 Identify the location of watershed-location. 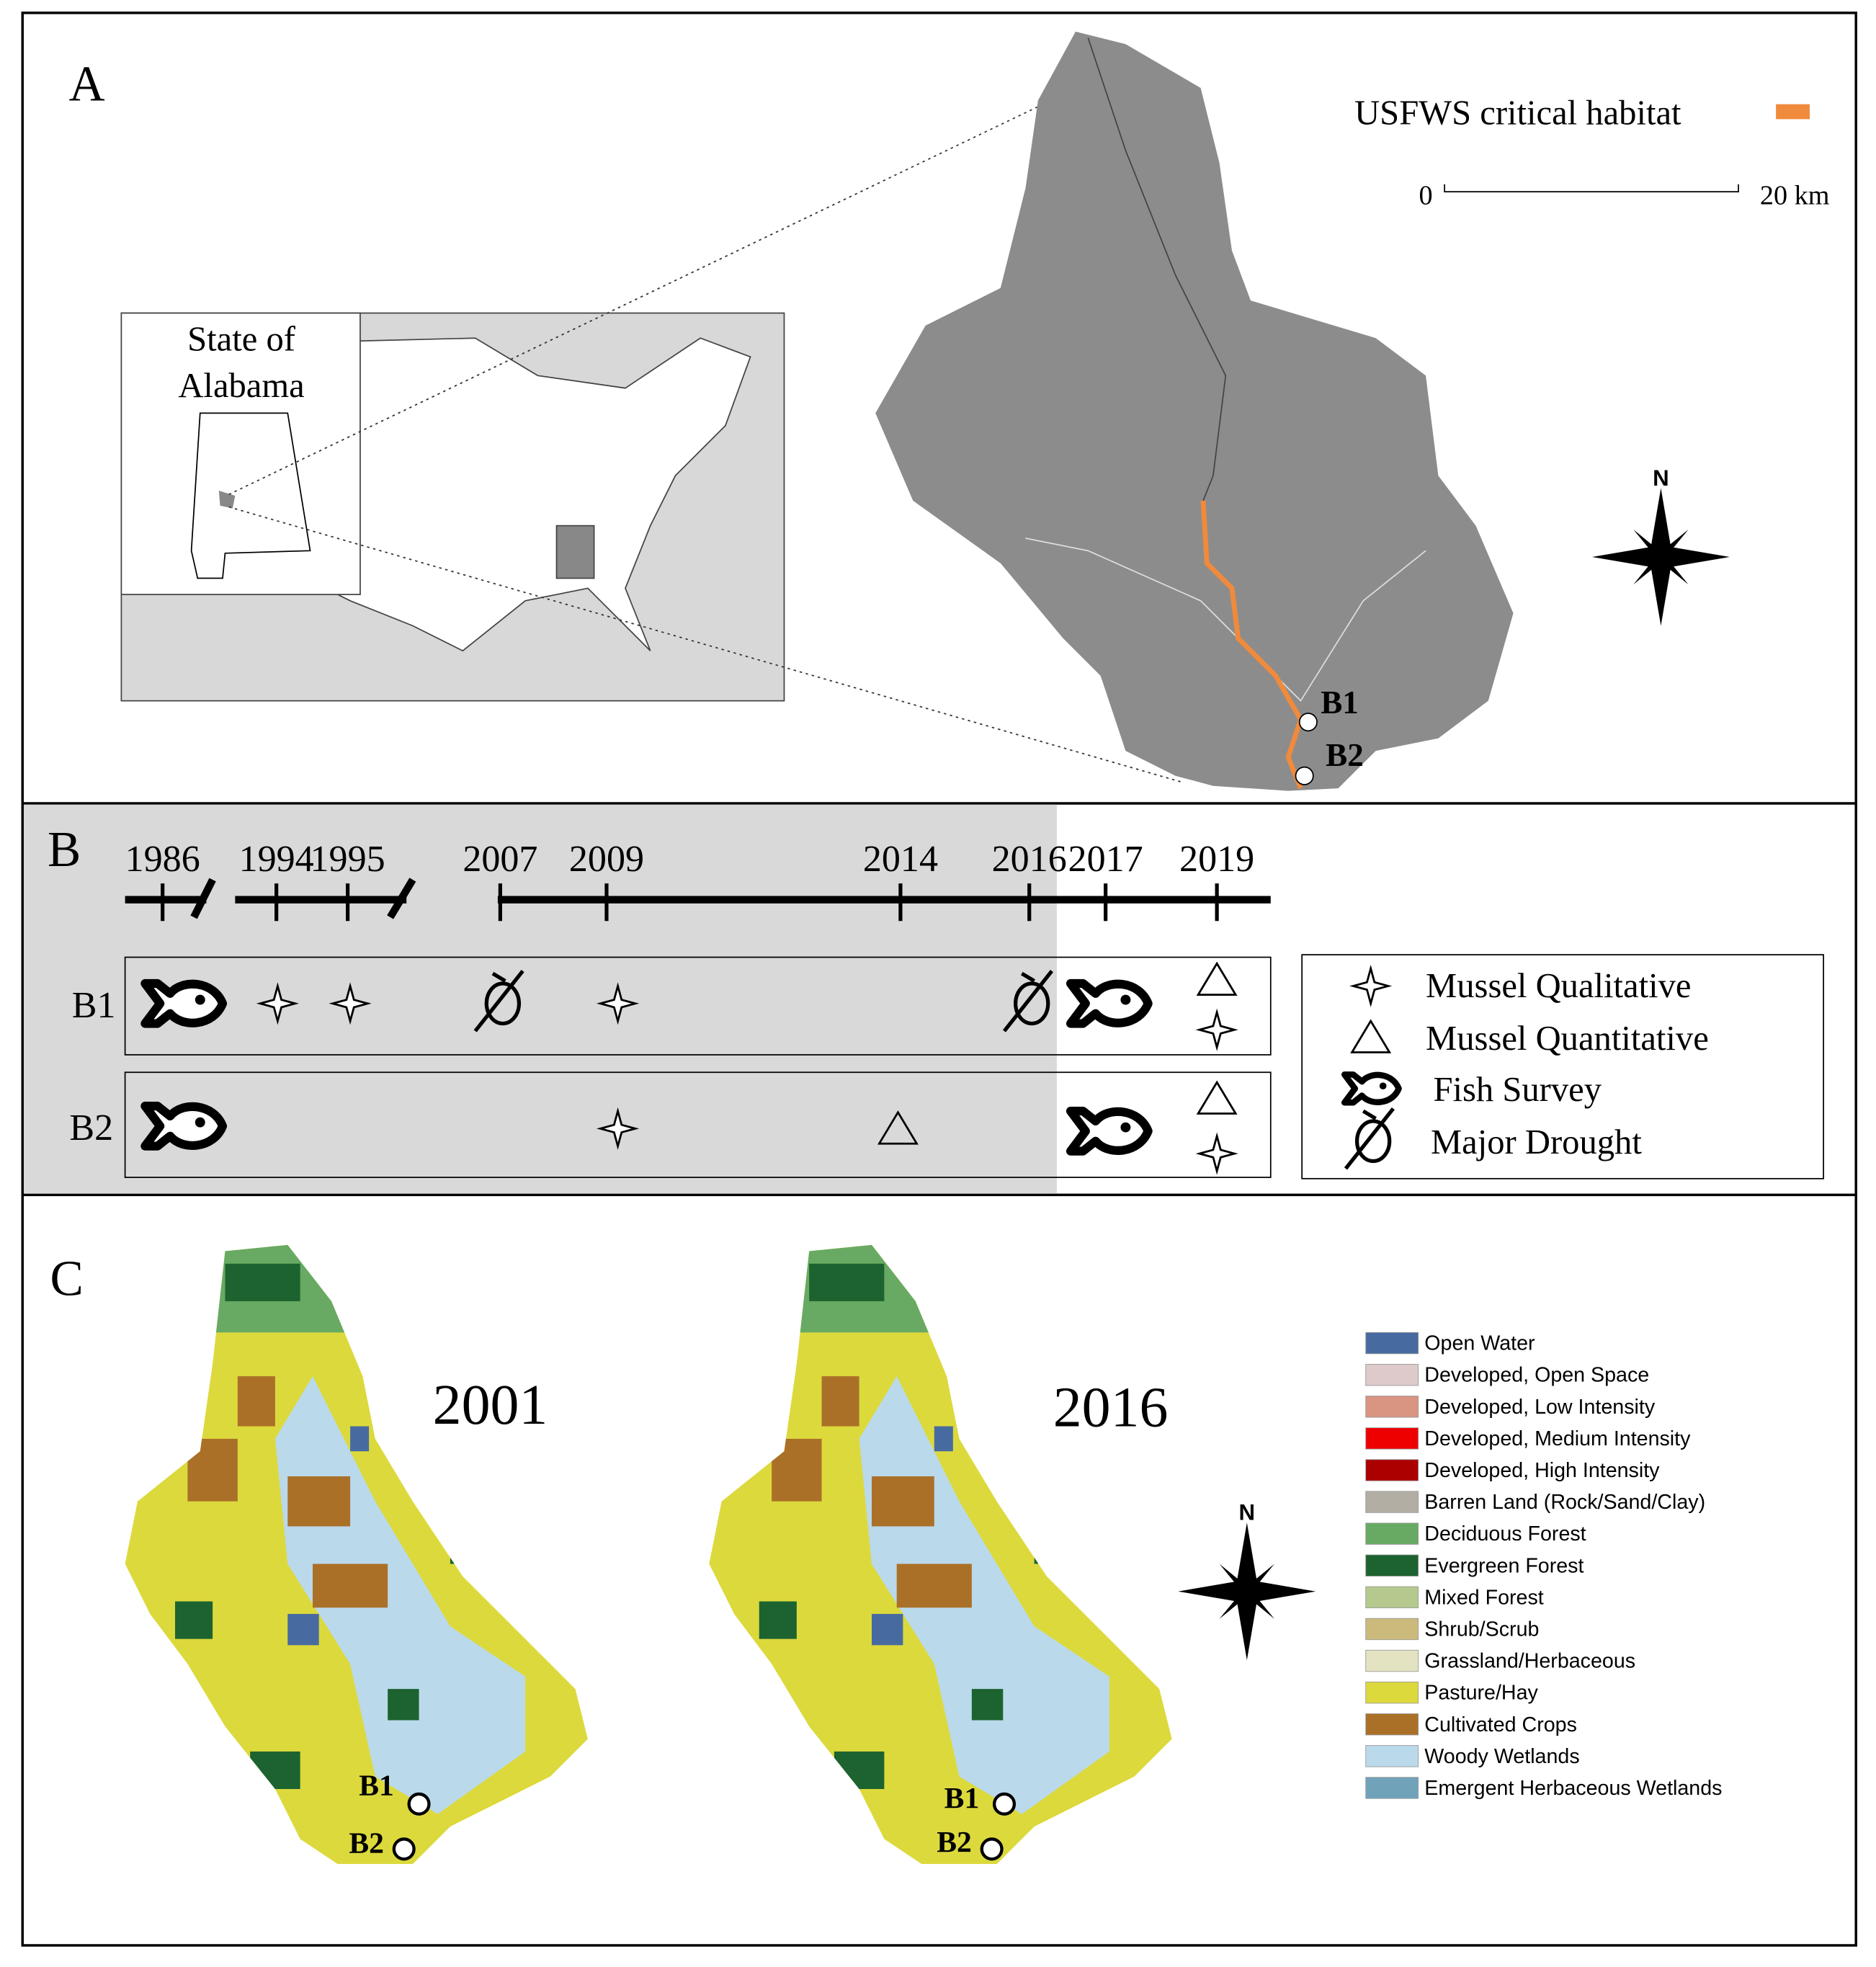
(227, 500).